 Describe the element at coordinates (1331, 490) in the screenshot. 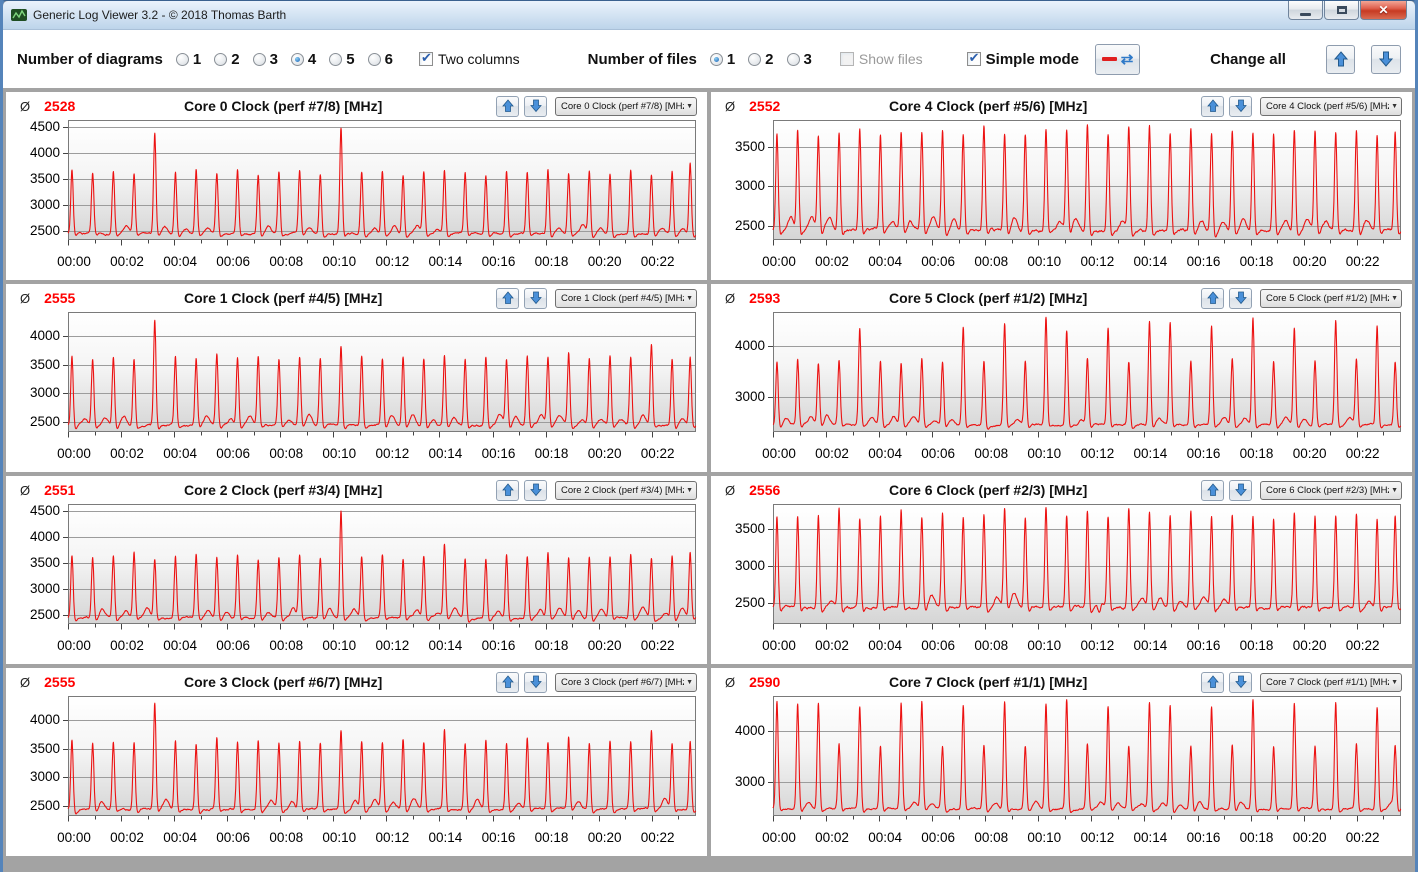

I see `signal-dropdown: Core 6 Clock (perf #2/3) [MHz] ▼` at that location.